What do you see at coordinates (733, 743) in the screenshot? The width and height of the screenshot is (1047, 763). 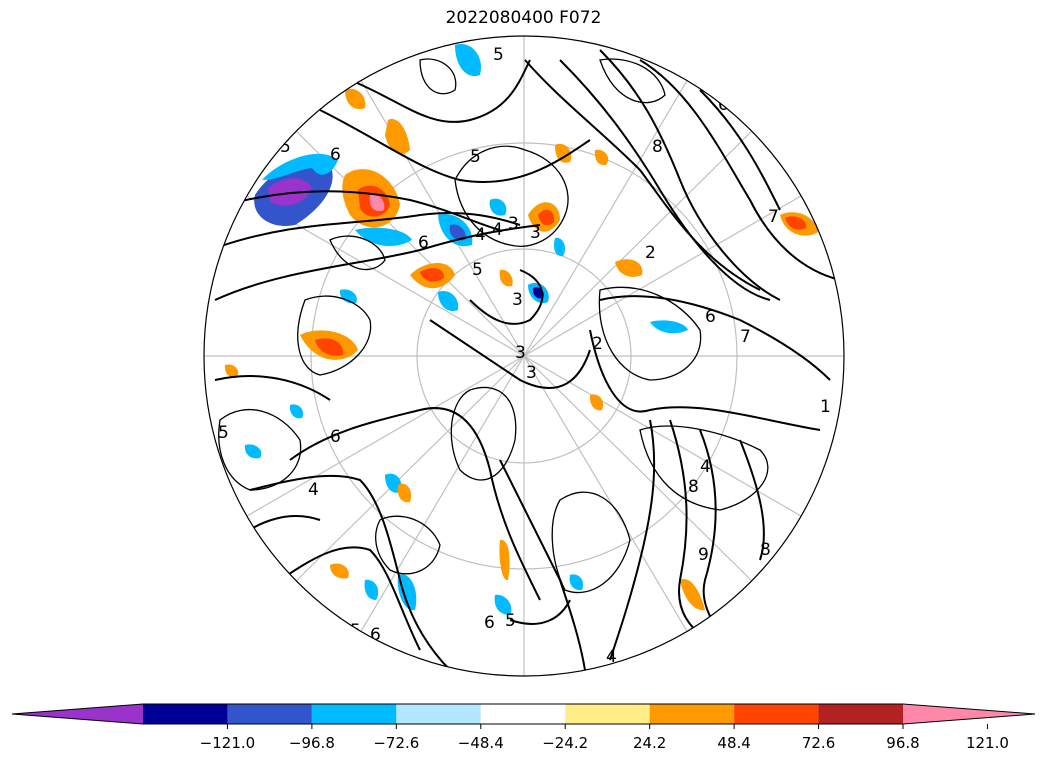 I see `colorbar-tick-label: 48.4` at bounding box center [733, 743].